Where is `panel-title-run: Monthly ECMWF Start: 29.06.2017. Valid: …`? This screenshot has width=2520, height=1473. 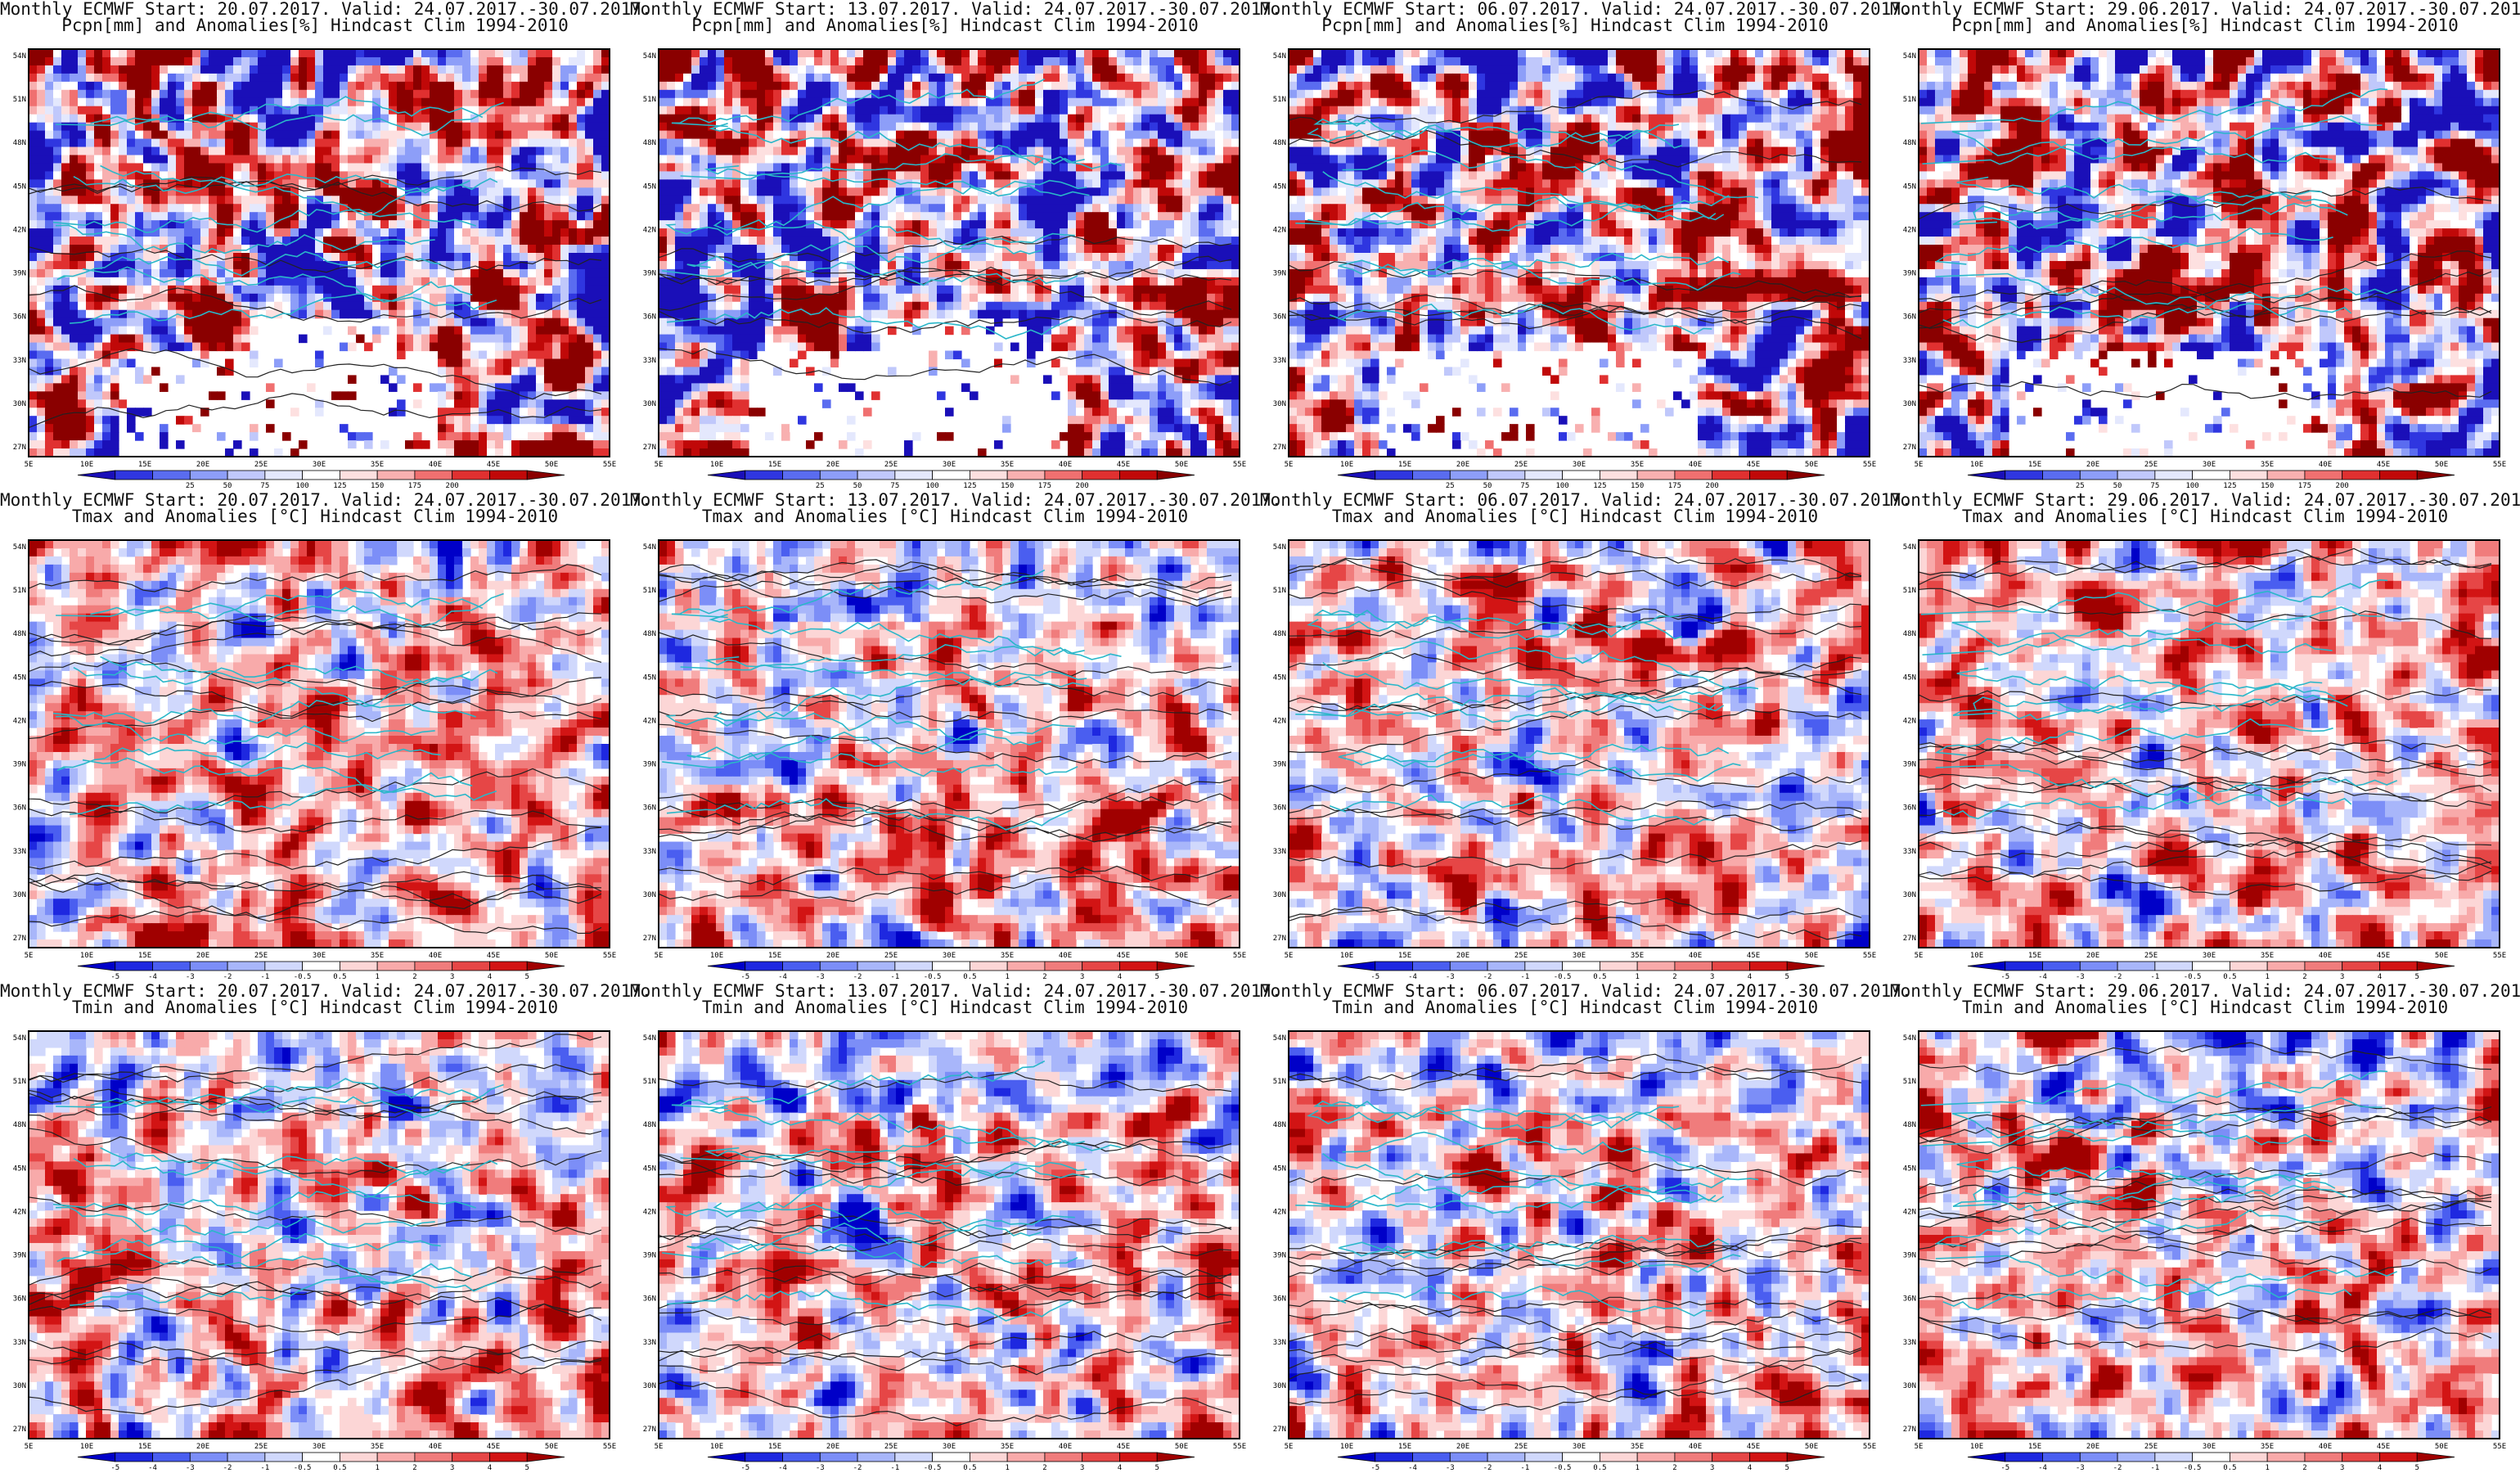
panel-title-run: Monthly ECMWF Start: 29.06.2017. Valid: … is located at coordinates (2205, 9).